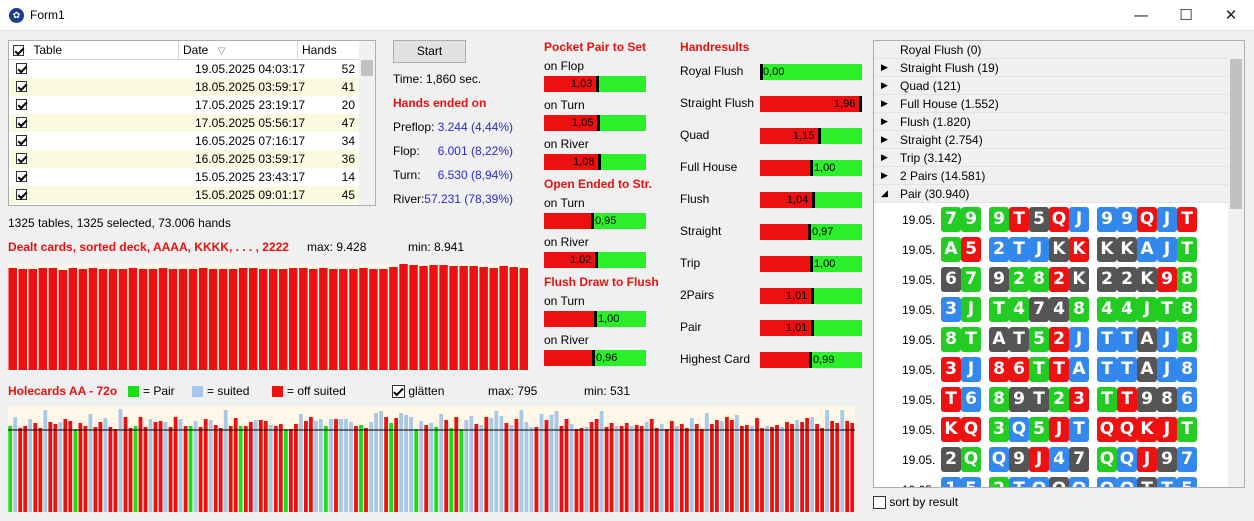  I want to click on expand-arrow-icon: ◢, so click(884, 194).